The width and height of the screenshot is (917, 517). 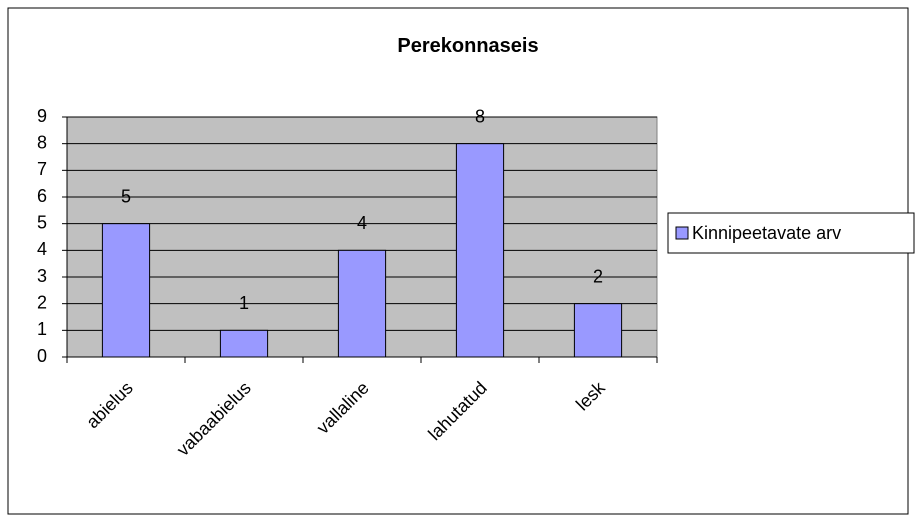 What do you see at coordinates (42, 356) in the screenshot?
I see `y-tick-label: 0` at bounding box center [42, 356].